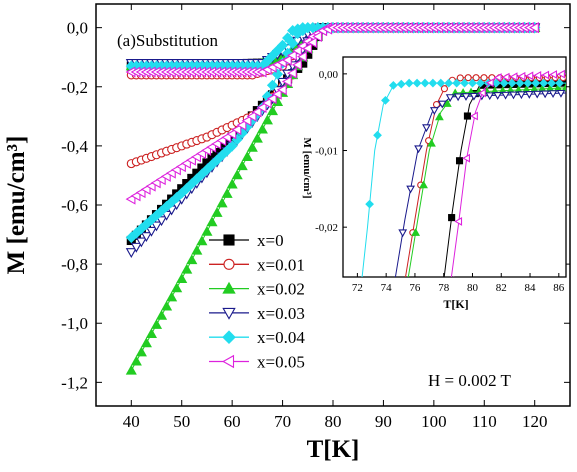 The height and width of the screenshot is (472, 577). I want to click on inset-x-tick-label: 74, so click(387, 288).